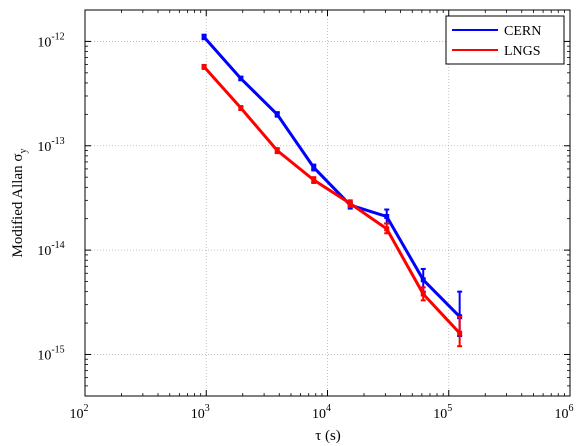 This screenshot has width=581, height=446. Describe the element at coordinates (522, 31) in the screenshot. I see `legend-label-cern: CERN` at that location.